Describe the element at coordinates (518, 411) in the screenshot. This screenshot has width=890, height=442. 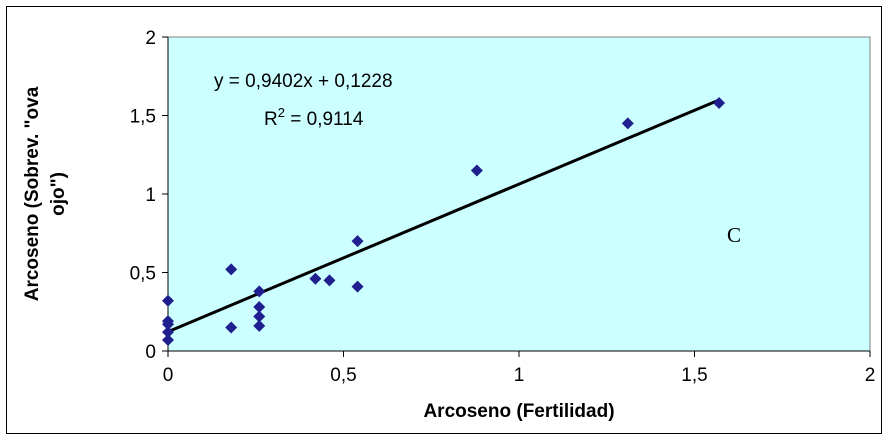
I see `x-axis-title: Arcoseno (Fertilidad)` at that location.